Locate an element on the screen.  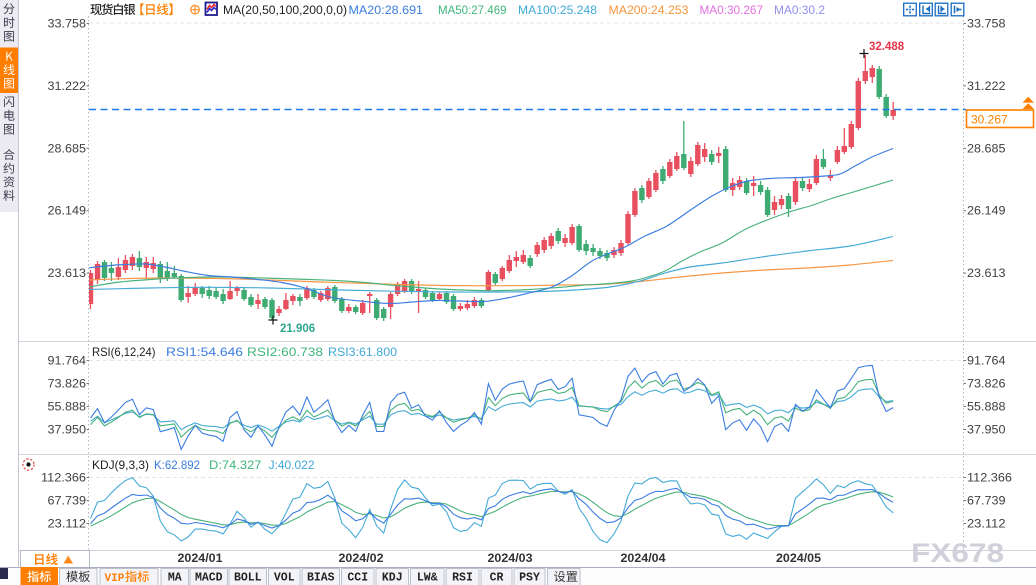
svg-text: KDJ is located at coordinates (392, 578).